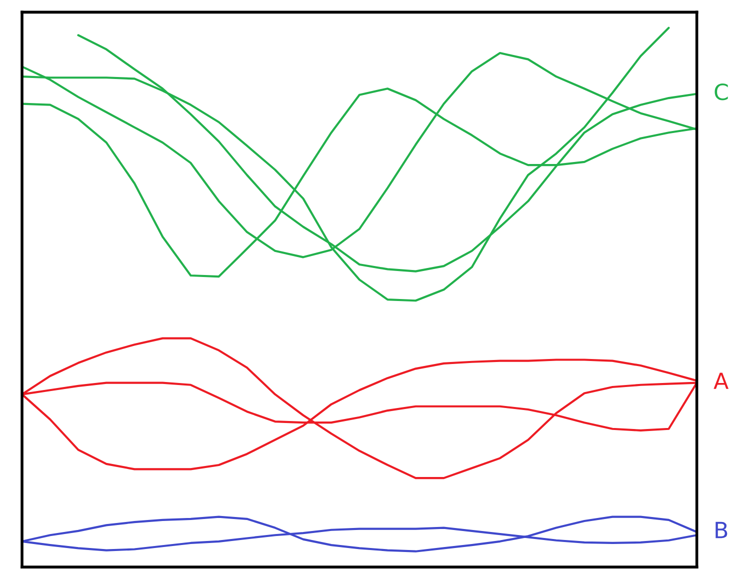 The image size is (744, 581). Describe the element at coordinates (721, 92) in the screenshot. I see `series-label: C` at that location.